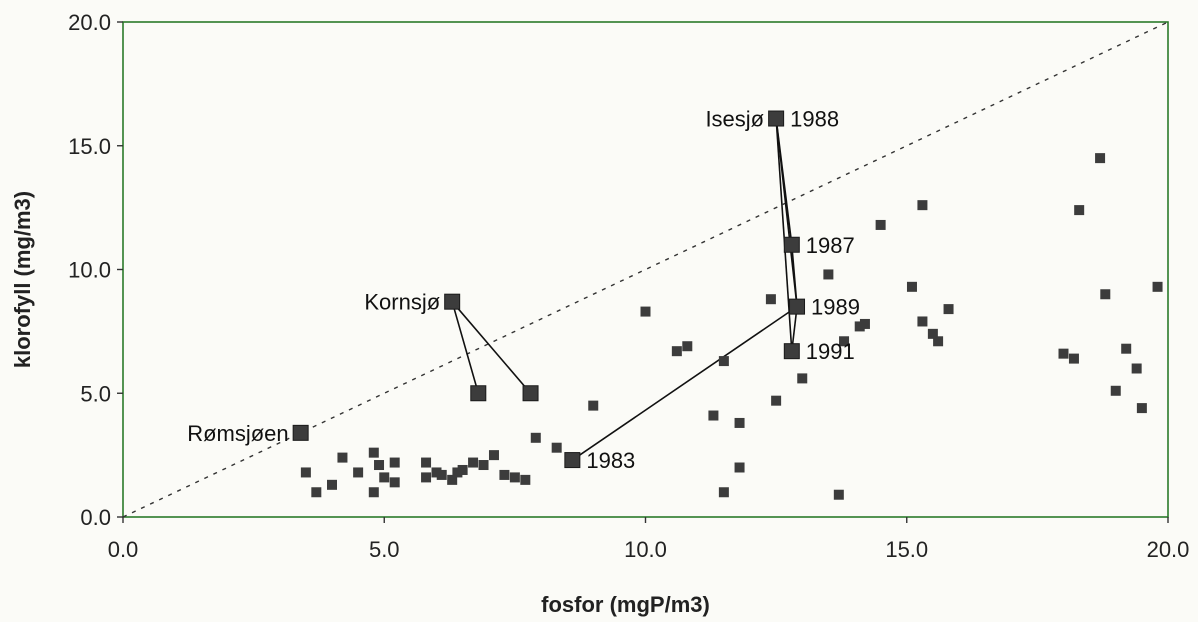 This screenshot has width=1198, height=622. What do you see at coordinates (906, 549) in the screenshot?
I see `x-tick-label: 15.0` at bounding box center [906, 549].